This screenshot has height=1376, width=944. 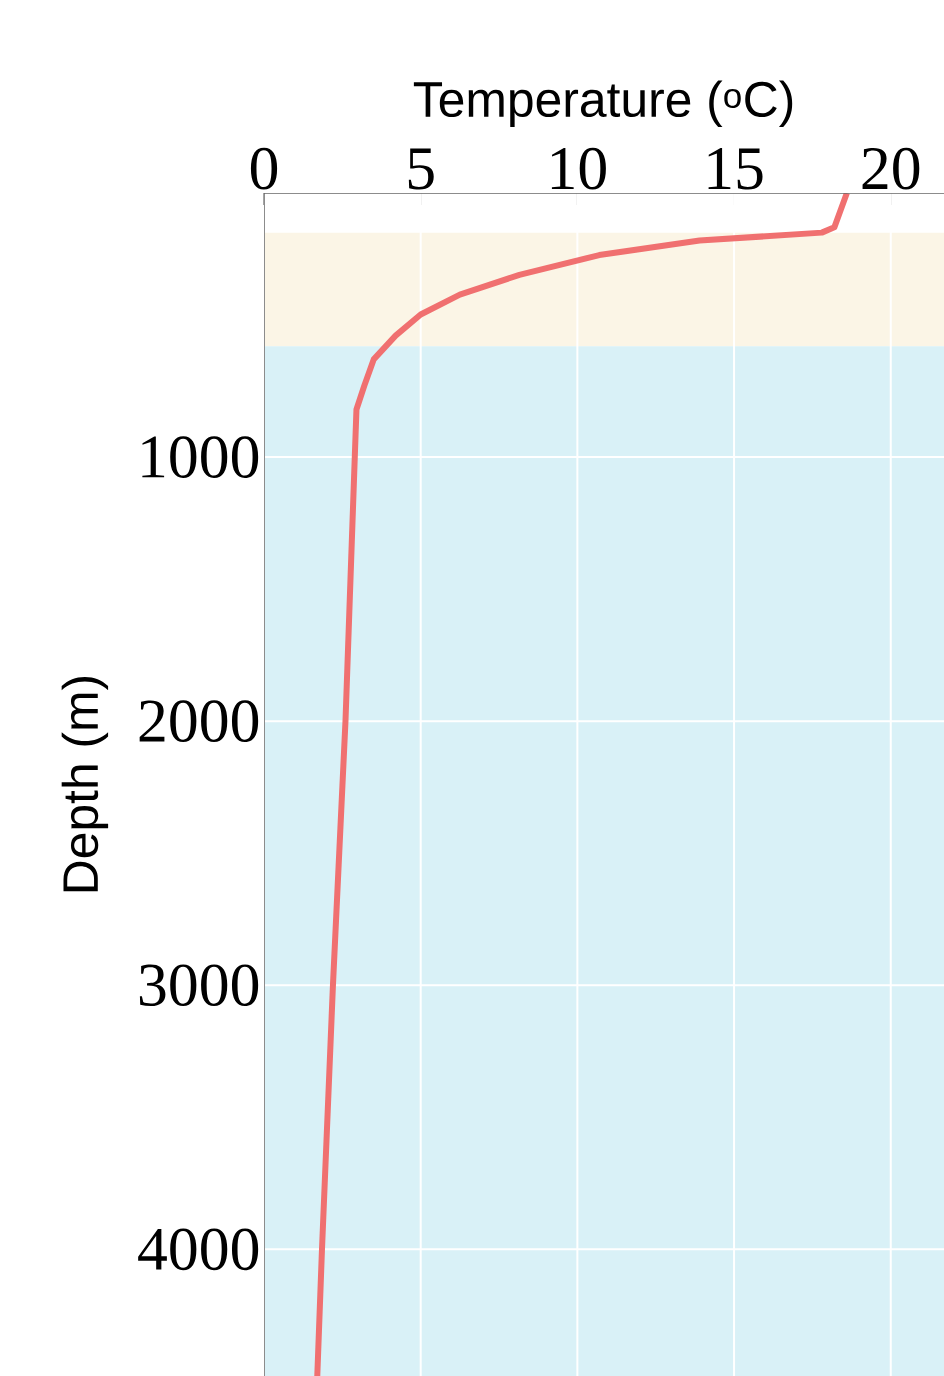 I want to click on y-tick-label: 2000, so click(x=199, y=721).